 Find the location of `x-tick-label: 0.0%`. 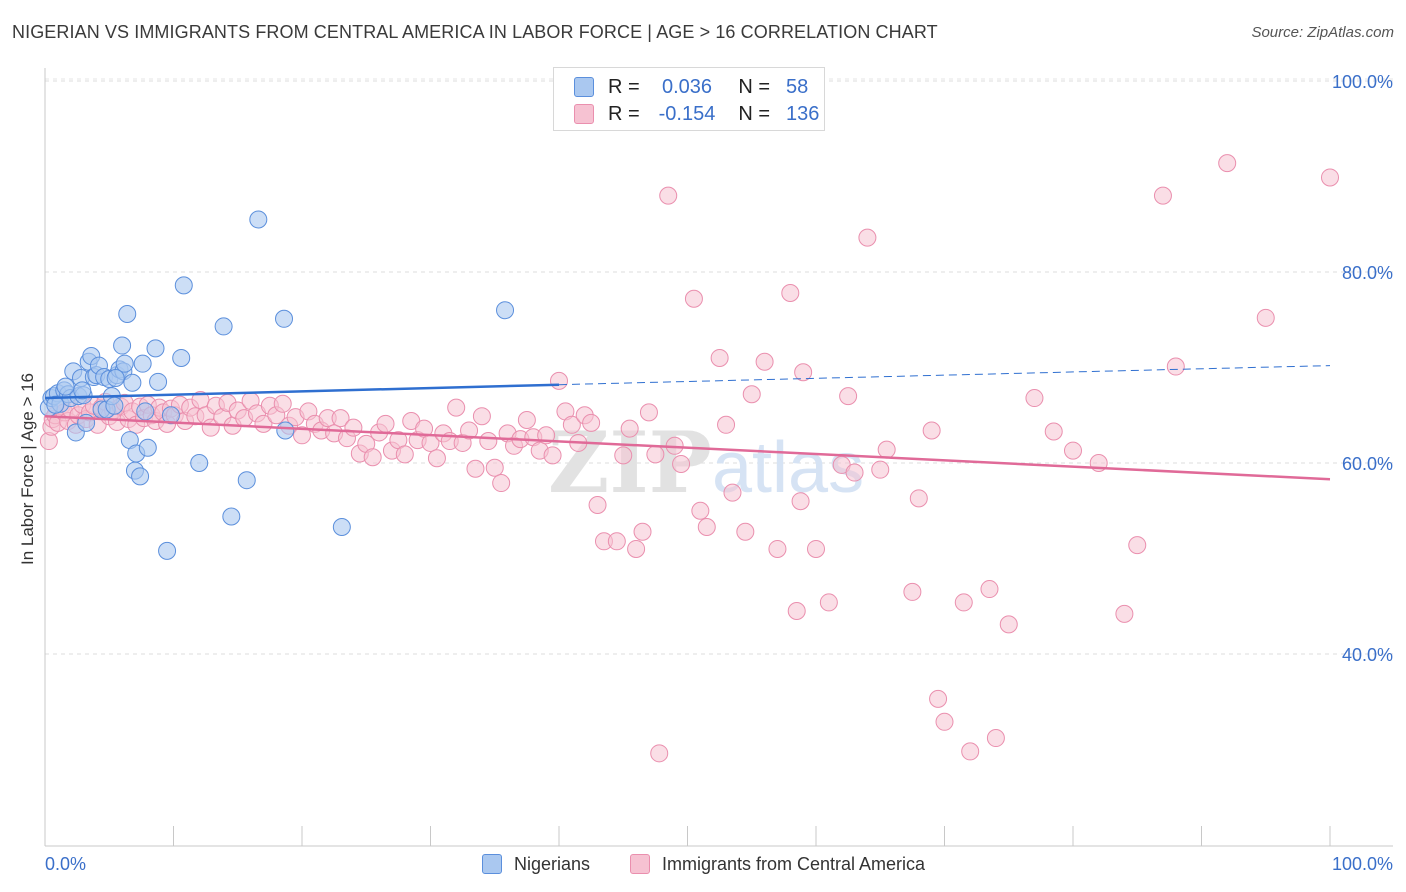

x-tick-label: 0.0% is located at coordinates (65, 864).